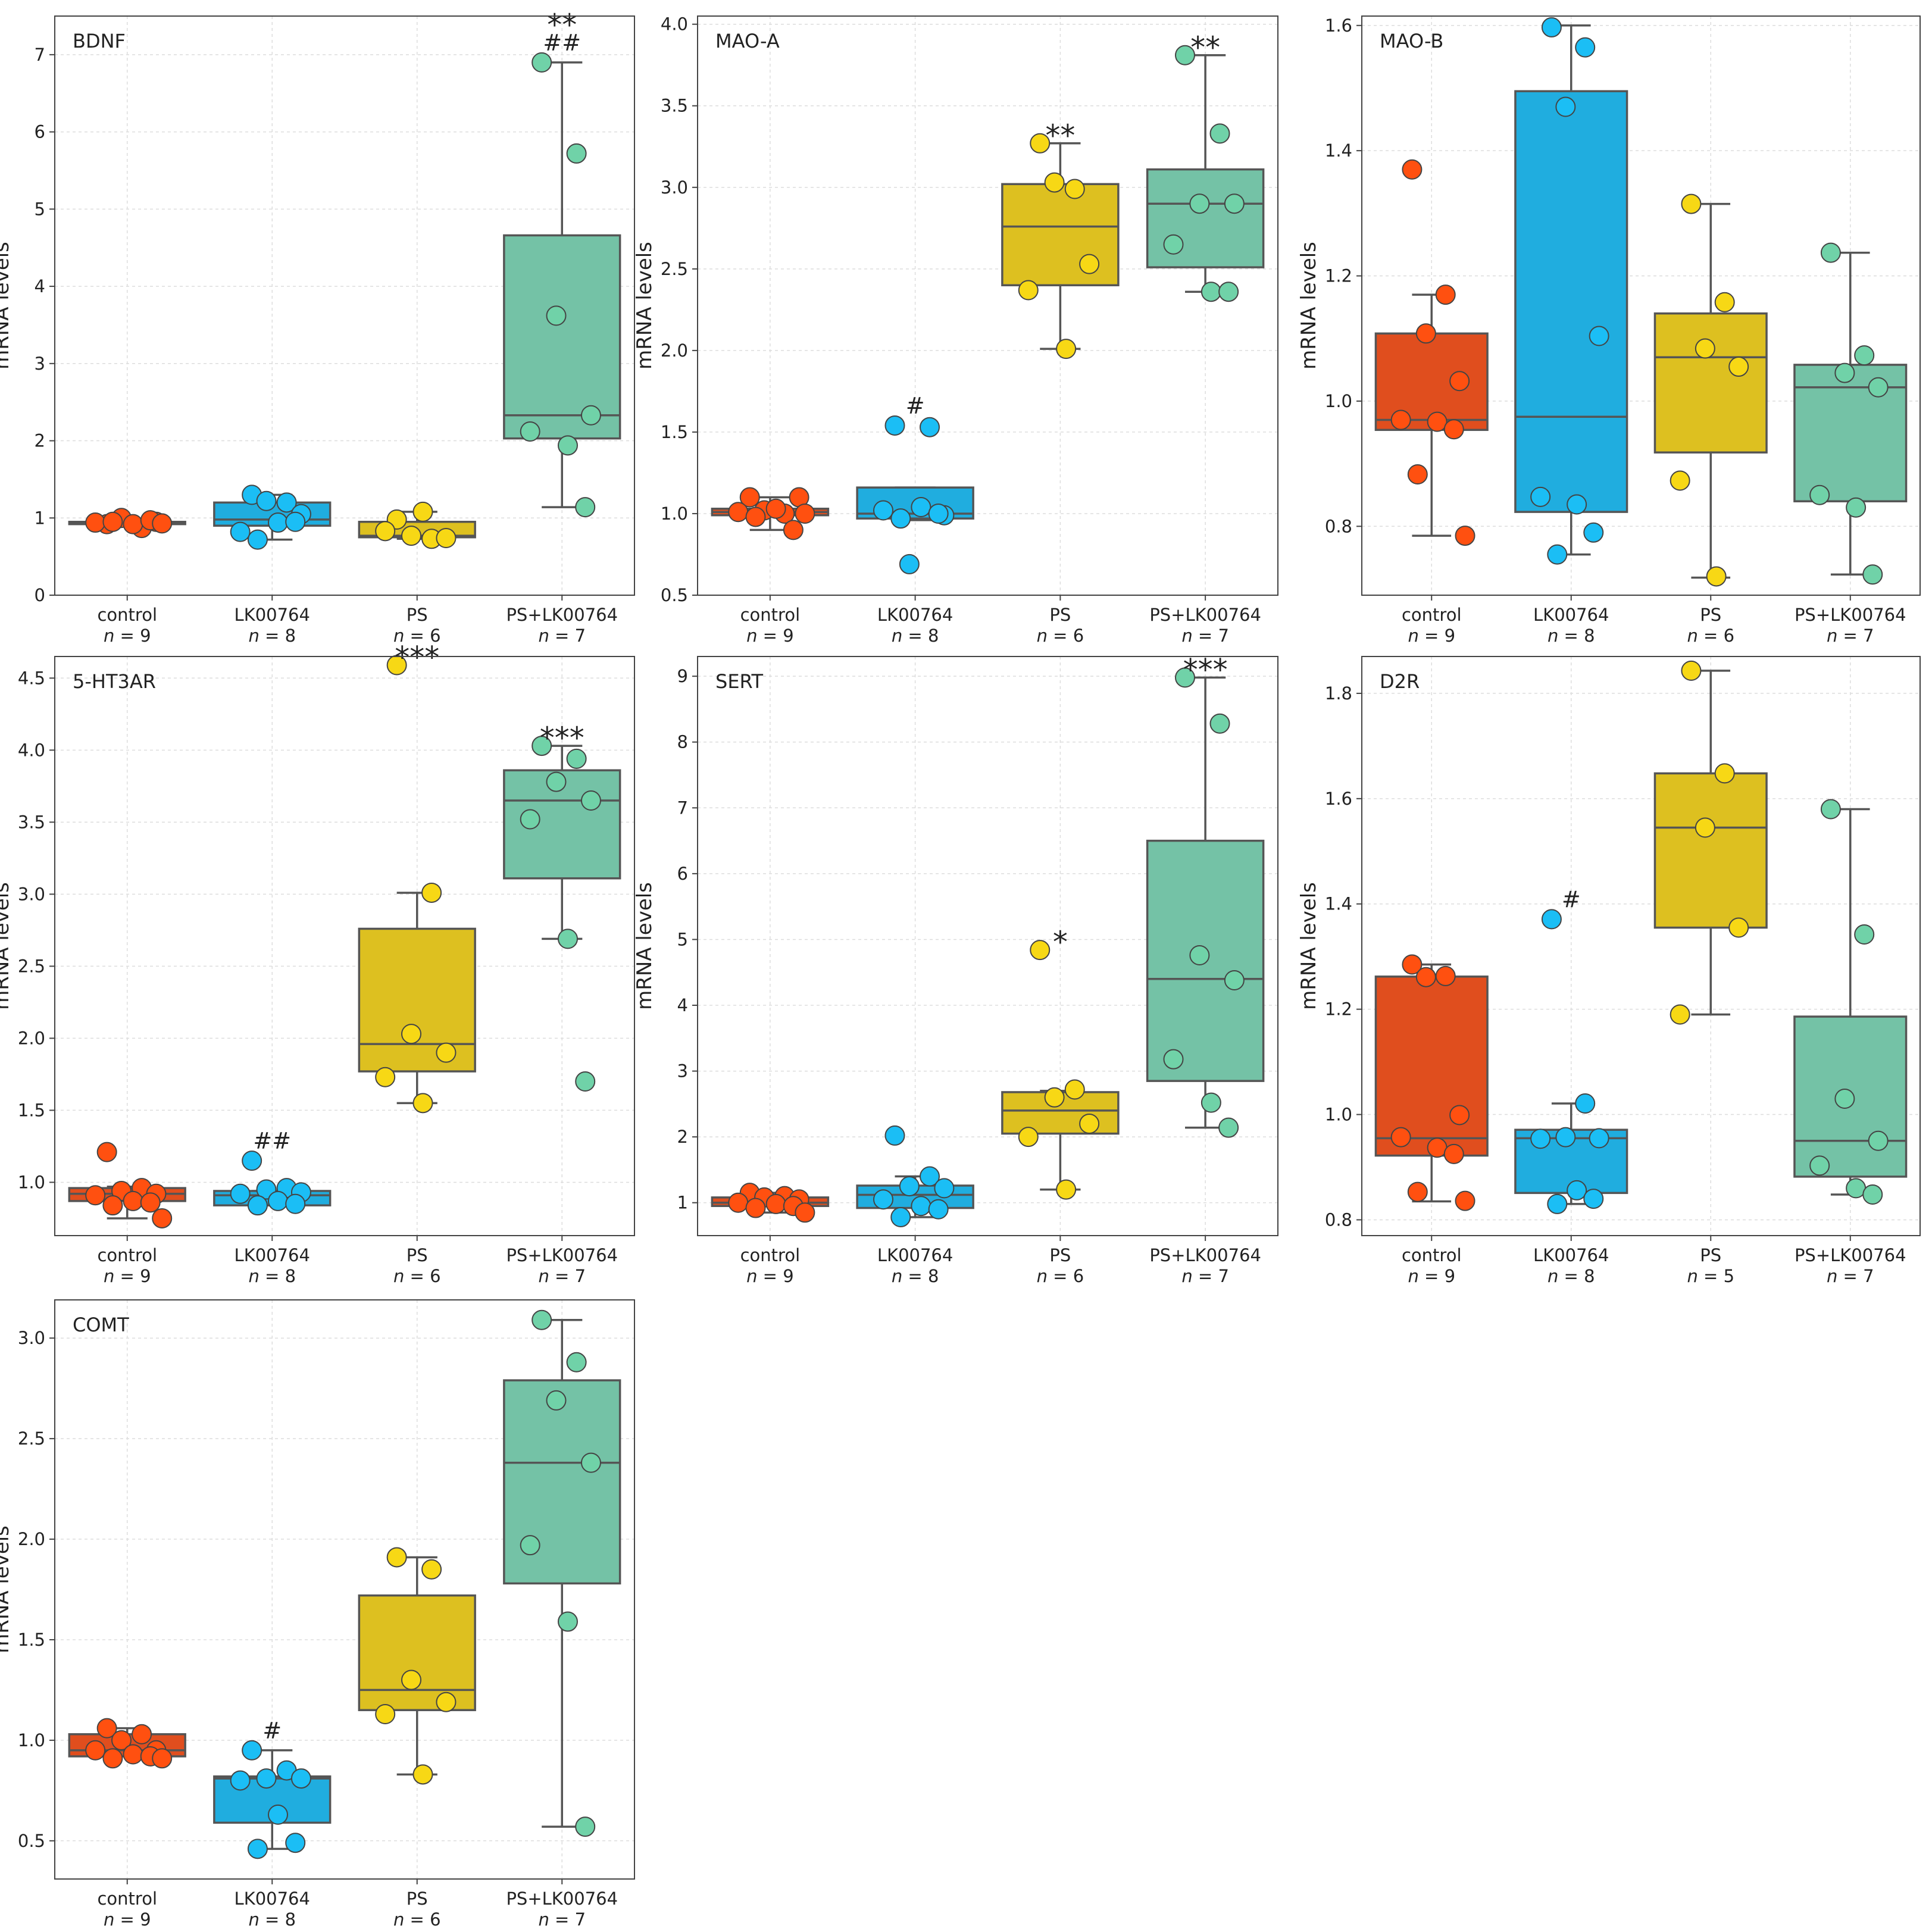 The image size is (1932, 1929). Describe the element at coordinates (31, 1438) in the screenshot. I see `y-tick-label: 2.5` at that location.